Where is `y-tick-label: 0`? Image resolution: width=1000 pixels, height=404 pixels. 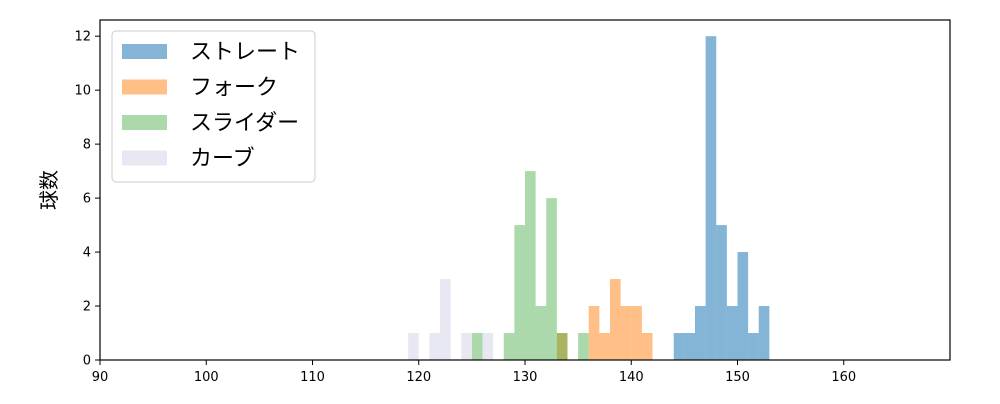 y-tick-label: 0 is located at coordinates (87, 361).